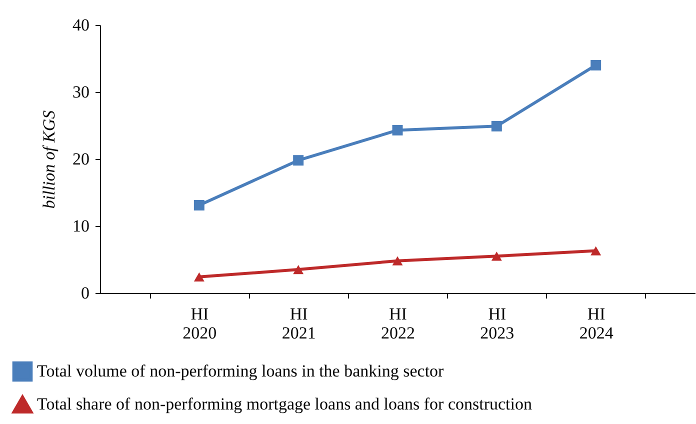  I want to click on x-tick-label: HI 2024, so click(596, 323).